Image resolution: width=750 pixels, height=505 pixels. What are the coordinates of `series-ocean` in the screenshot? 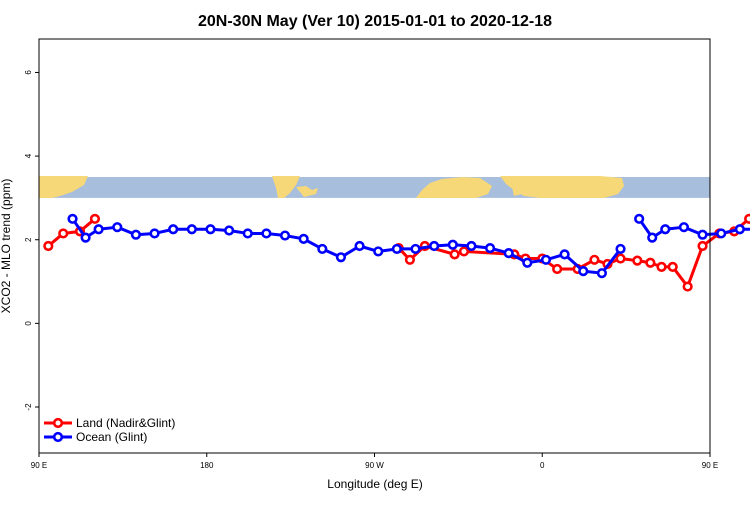 It's located at (408, 246).